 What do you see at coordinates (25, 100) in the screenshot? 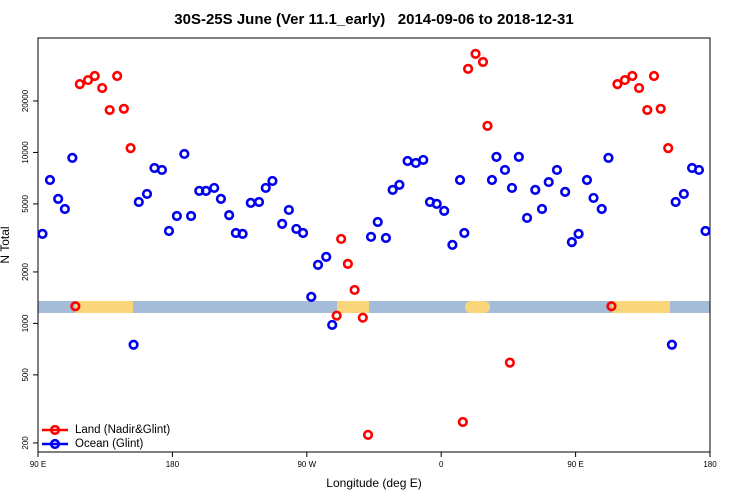
I see `y-tick-label: 20000` at bounding box center [25, 100].